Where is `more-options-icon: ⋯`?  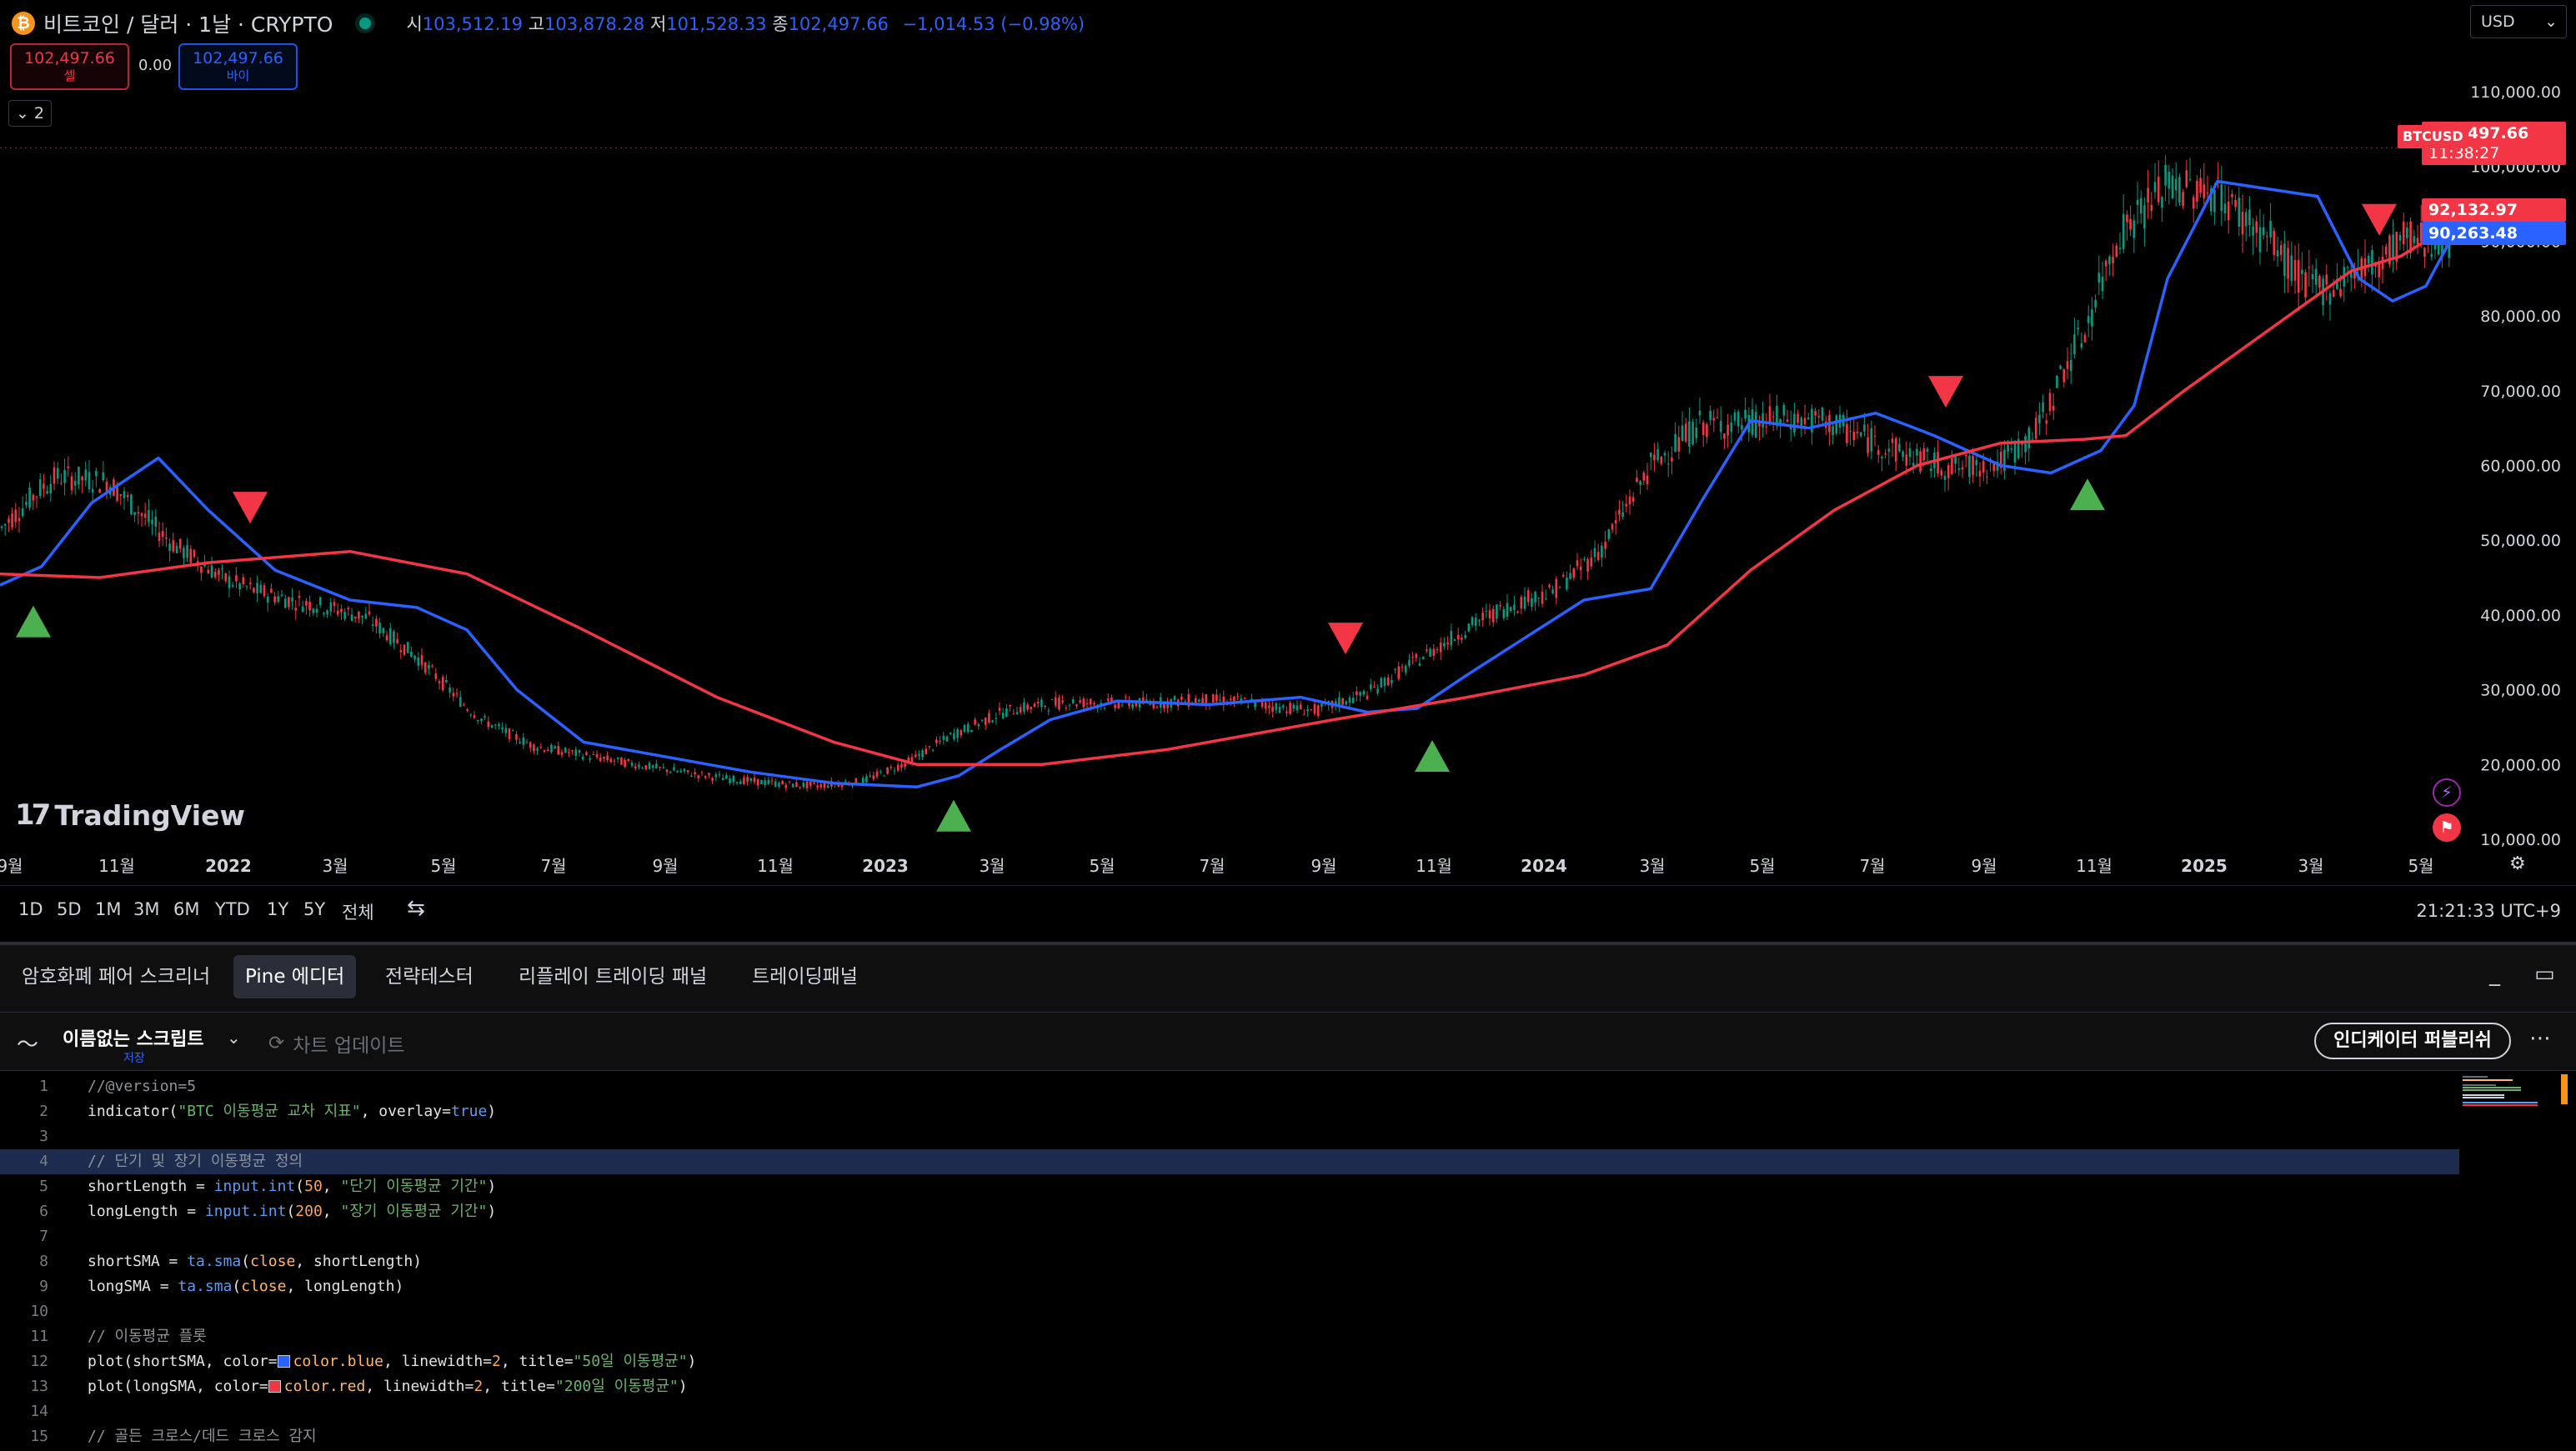
more-options-icon: ⋯ is located at coordinates (2540, 1038).